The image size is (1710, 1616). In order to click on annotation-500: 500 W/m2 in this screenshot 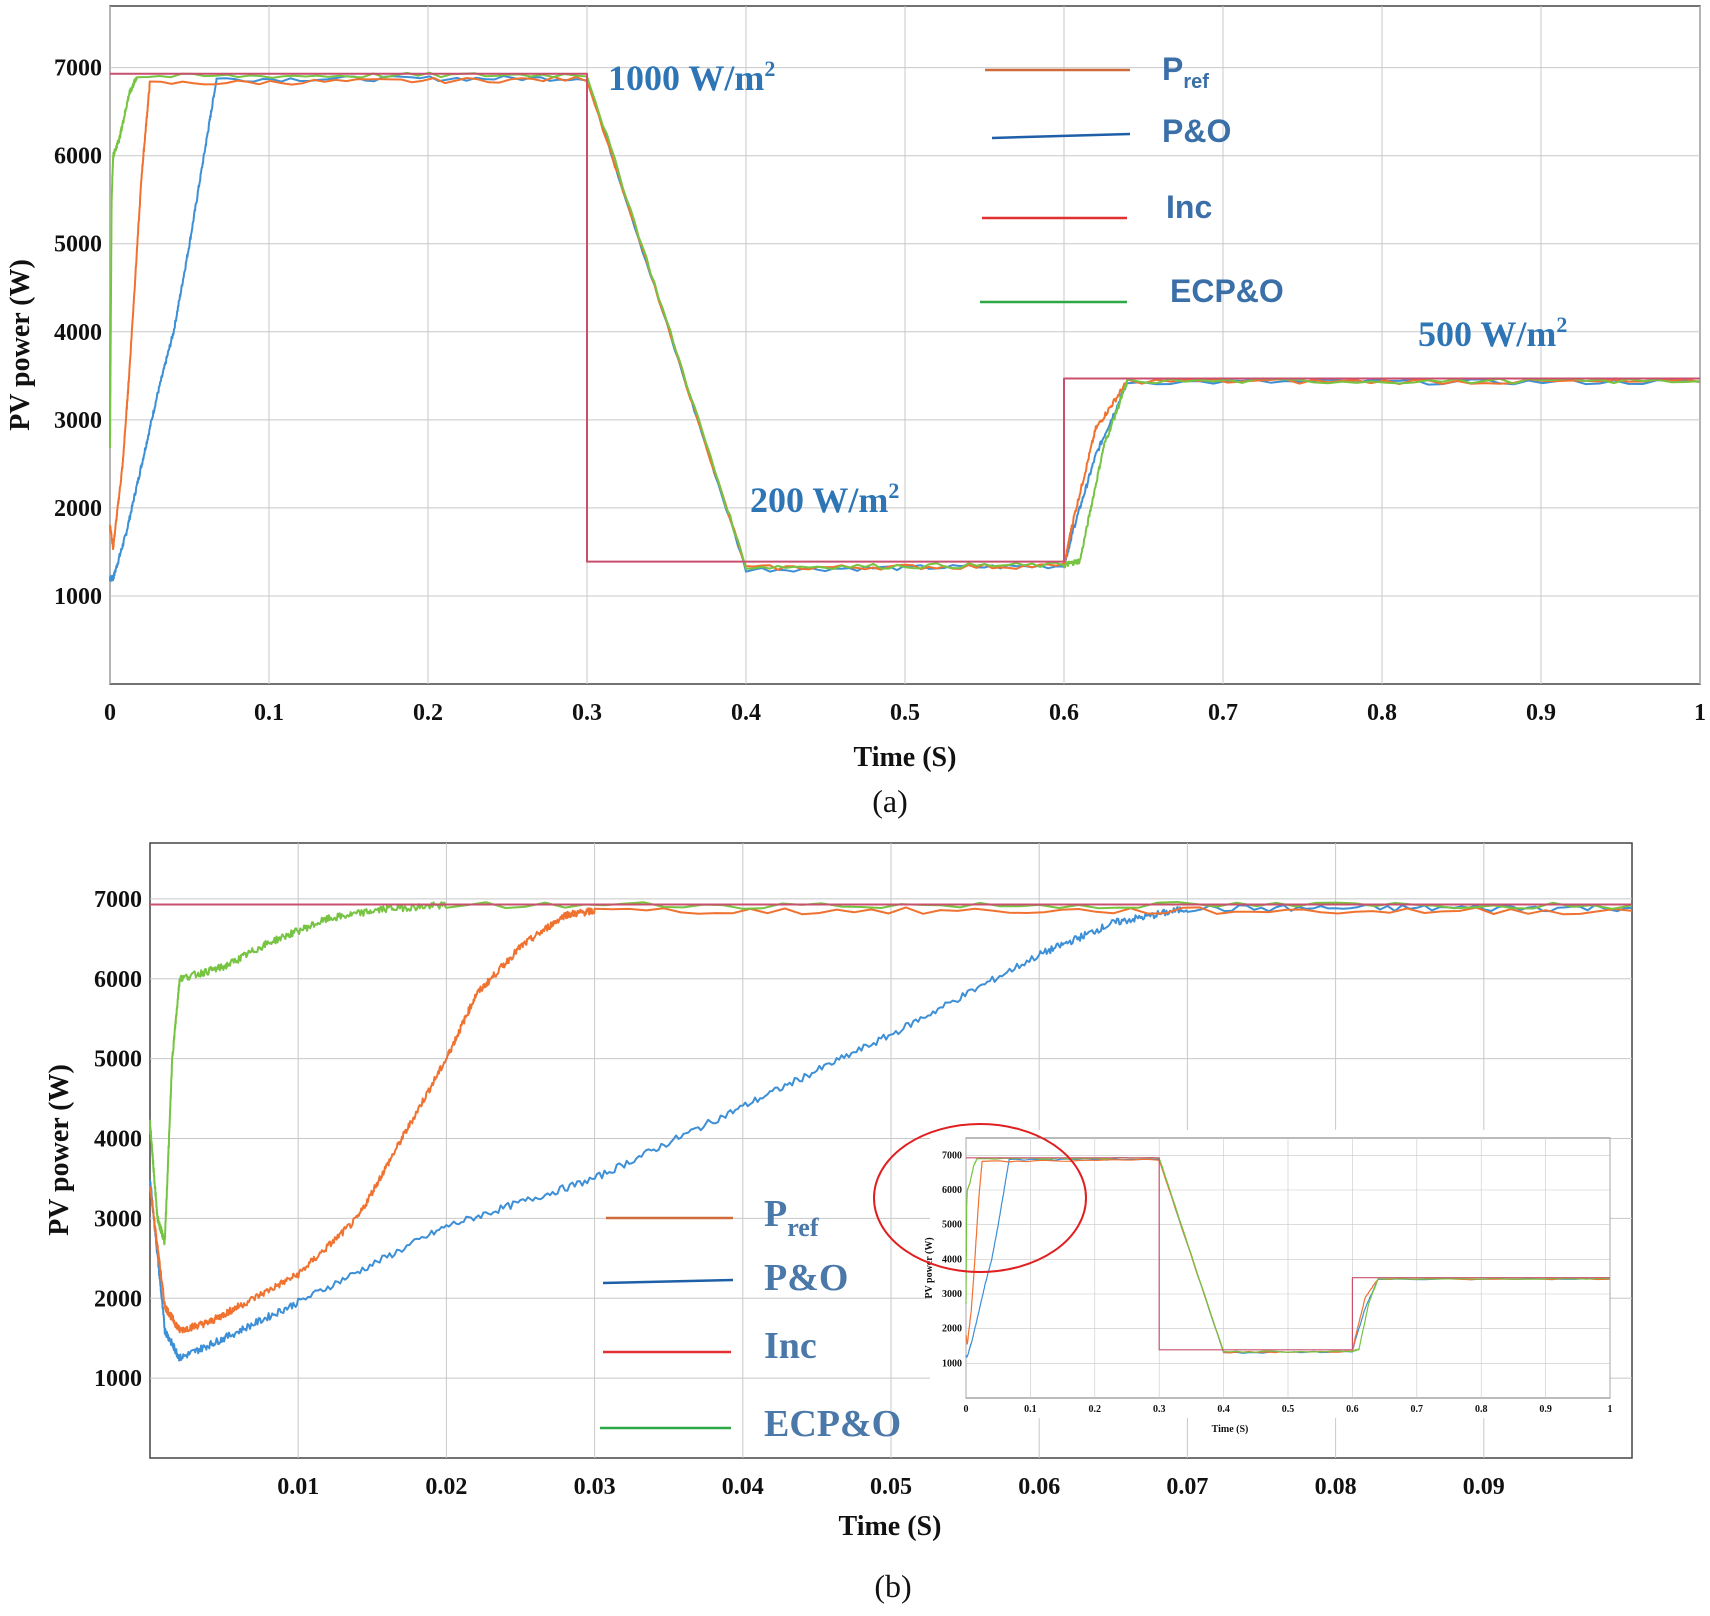, I will do `click(1492, 333)`.